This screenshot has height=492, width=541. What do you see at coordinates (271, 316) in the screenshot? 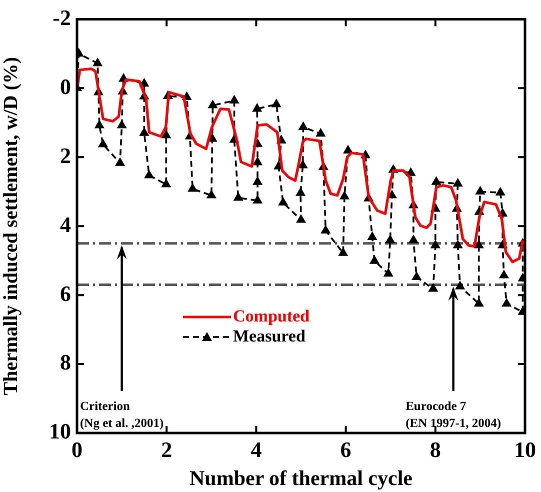
I see `legend-label: Computed` at bounding box center [271, 316].